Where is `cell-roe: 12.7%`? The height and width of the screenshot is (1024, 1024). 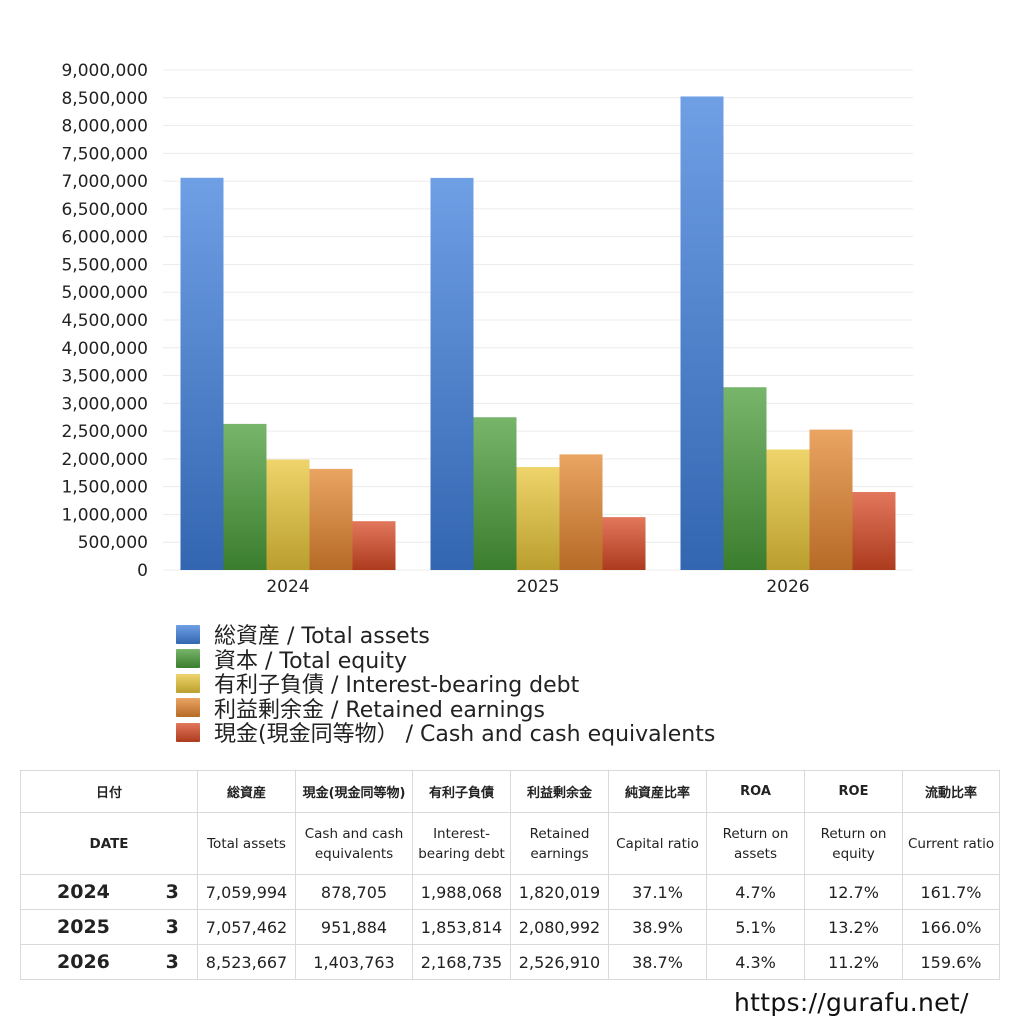
cell-roe: 12.7% is located at coordinates (854, 892).